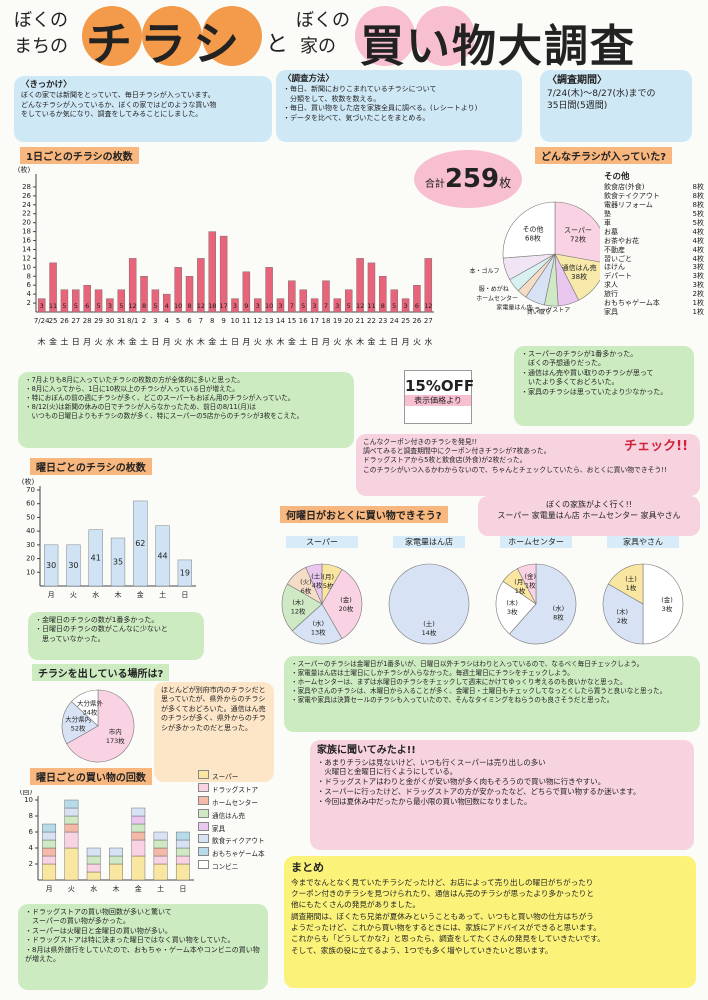  What do you see at coordinates (594, 391) in the screenshot?
I see `text-line: ・家具のチラシは思っていたより少なかった。` at bounding box center [594, 391].